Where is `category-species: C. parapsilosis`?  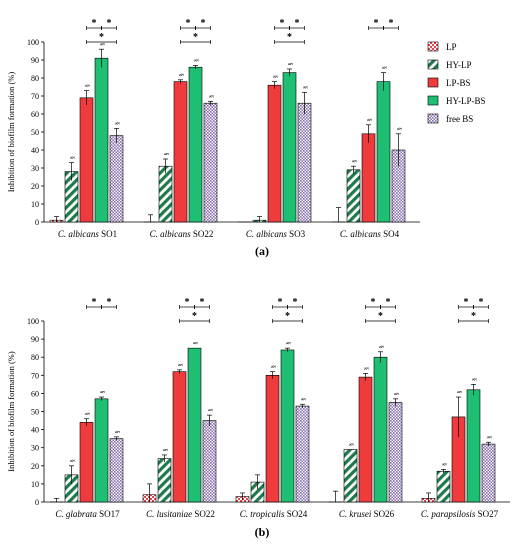
category-species: C. parapsilosis is located at coordinates (448, 514).